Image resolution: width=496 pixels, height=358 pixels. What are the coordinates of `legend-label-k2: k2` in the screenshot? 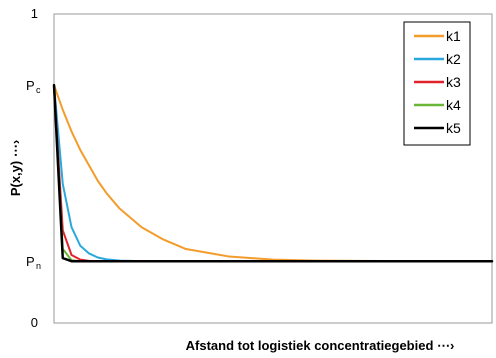 It's located at (453, 59).